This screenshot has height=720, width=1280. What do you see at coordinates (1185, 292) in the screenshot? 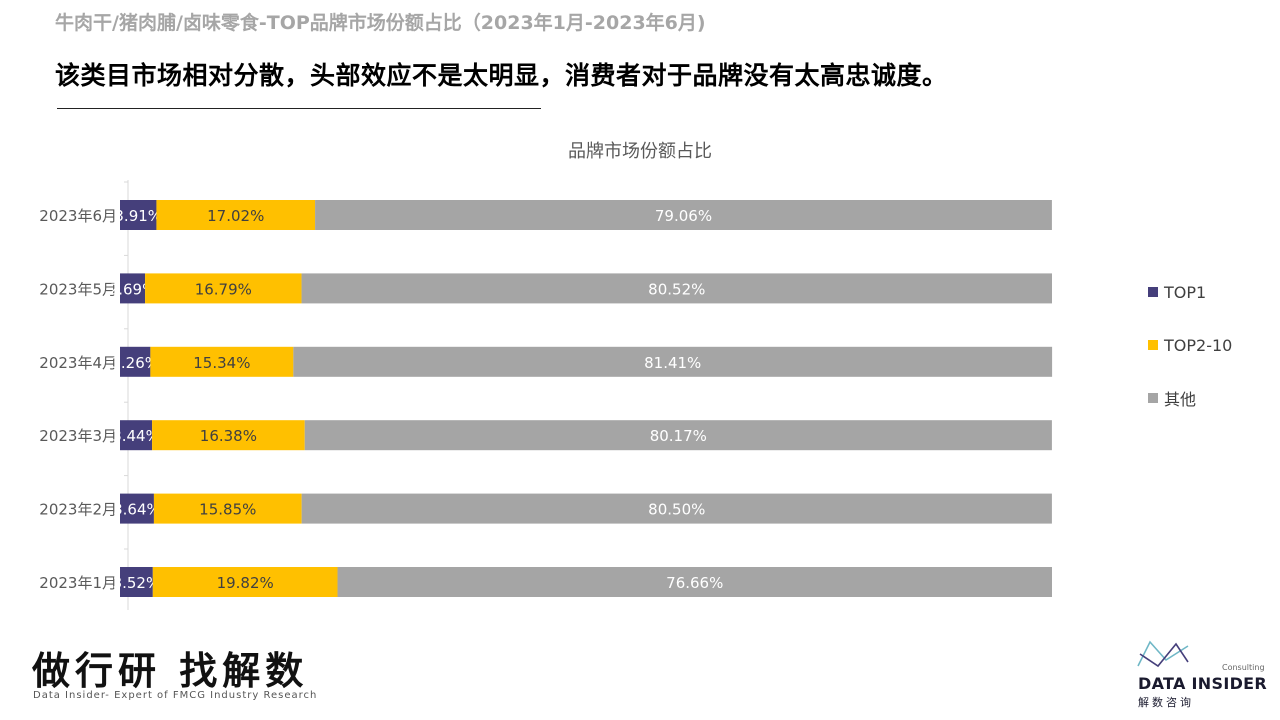
I see `legend-label: TOP1` at bounding box center [1185, 292].